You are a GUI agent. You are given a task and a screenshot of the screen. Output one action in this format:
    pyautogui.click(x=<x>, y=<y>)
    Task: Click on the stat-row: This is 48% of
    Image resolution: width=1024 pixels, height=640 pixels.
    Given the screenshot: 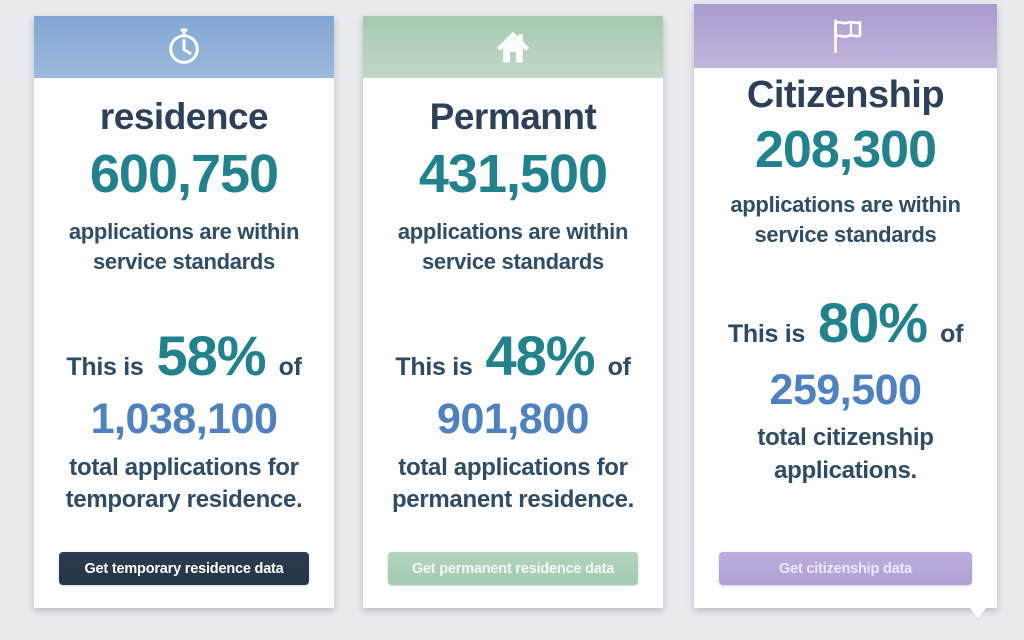 What is the action you would take?
    pyautogui.click(x=512, y=356)
    